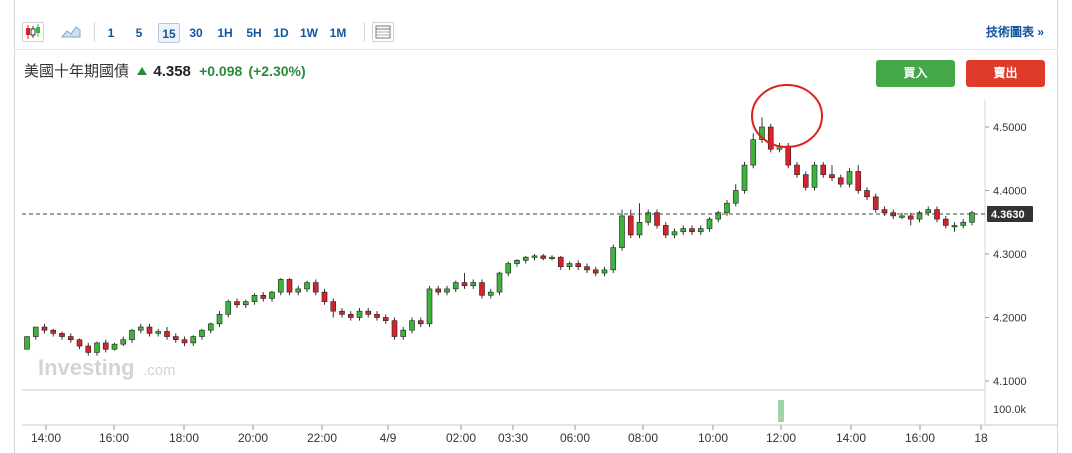 The image size is (1072, 453). I want to click on interval-button-5H: 5H, so click(254, 33).